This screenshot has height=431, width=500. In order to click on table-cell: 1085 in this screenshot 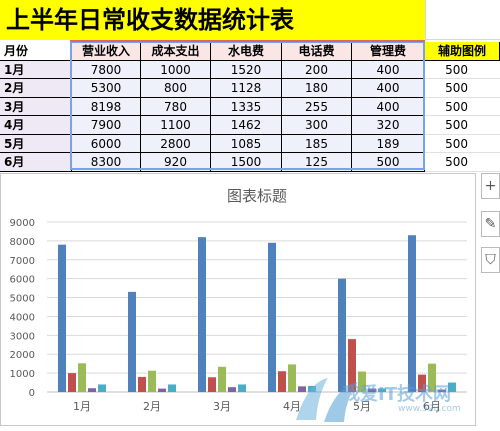, I will do `click(246, 143)`.